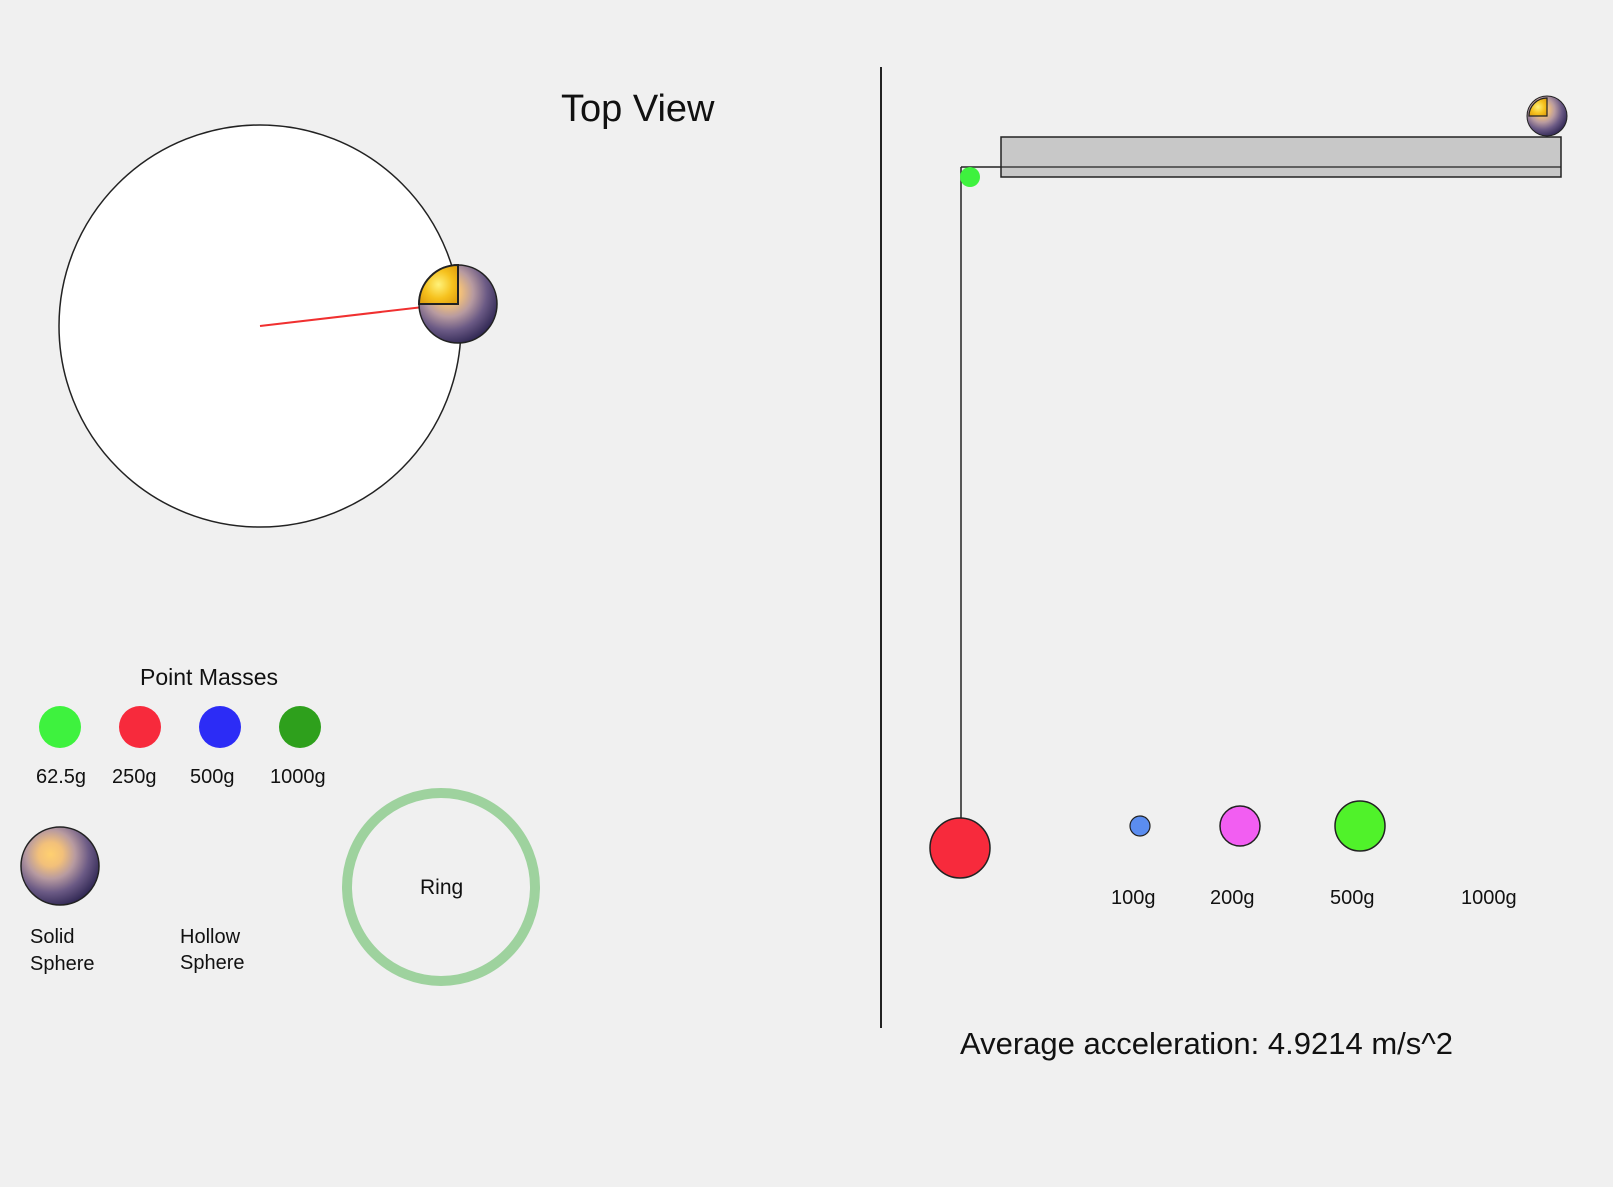 This screenshot has width=1613, height=1187. I want to click on point-mass-1000g, so click(300, 727).